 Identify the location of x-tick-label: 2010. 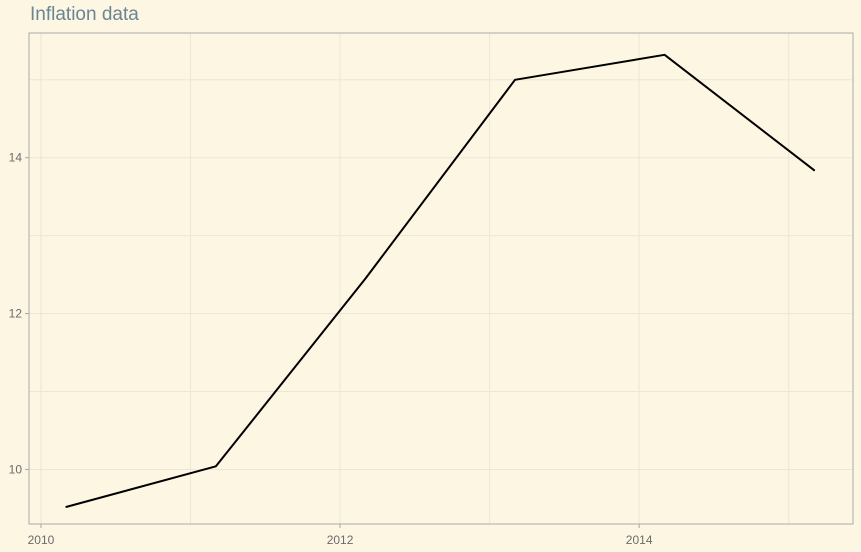
(41, 540).